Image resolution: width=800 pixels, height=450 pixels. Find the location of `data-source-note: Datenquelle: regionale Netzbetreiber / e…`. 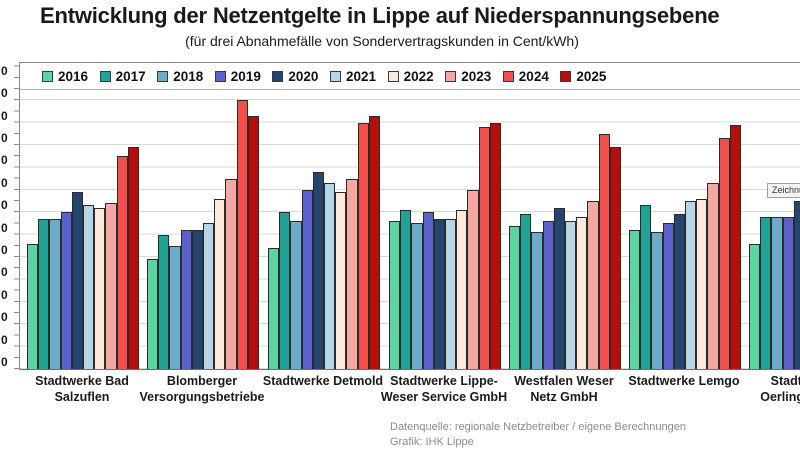

data-source-note: Datenquelle: regionale Netzbetreiber / e… is located at coordinates (538, 427).